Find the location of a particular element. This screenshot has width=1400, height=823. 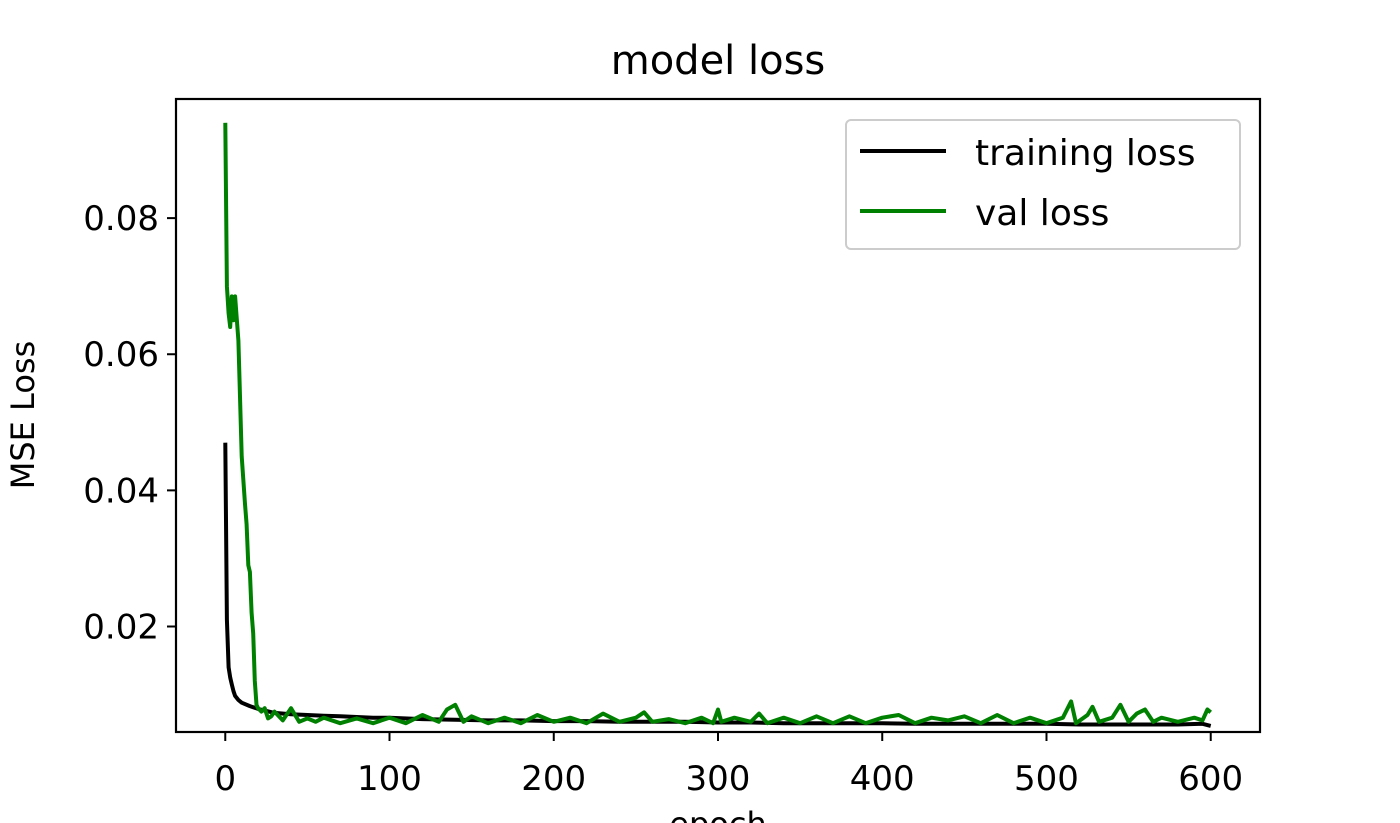

x-tick-label: 500 is located at coordinates (1046, 779).